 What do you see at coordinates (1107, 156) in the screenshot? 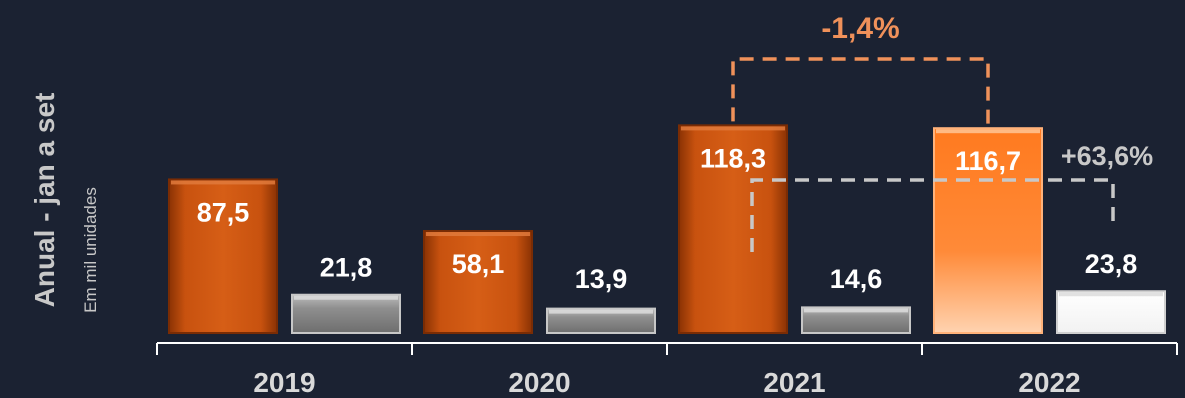
I see `change-label: +63,6%` at bounding box center [1107, 156].